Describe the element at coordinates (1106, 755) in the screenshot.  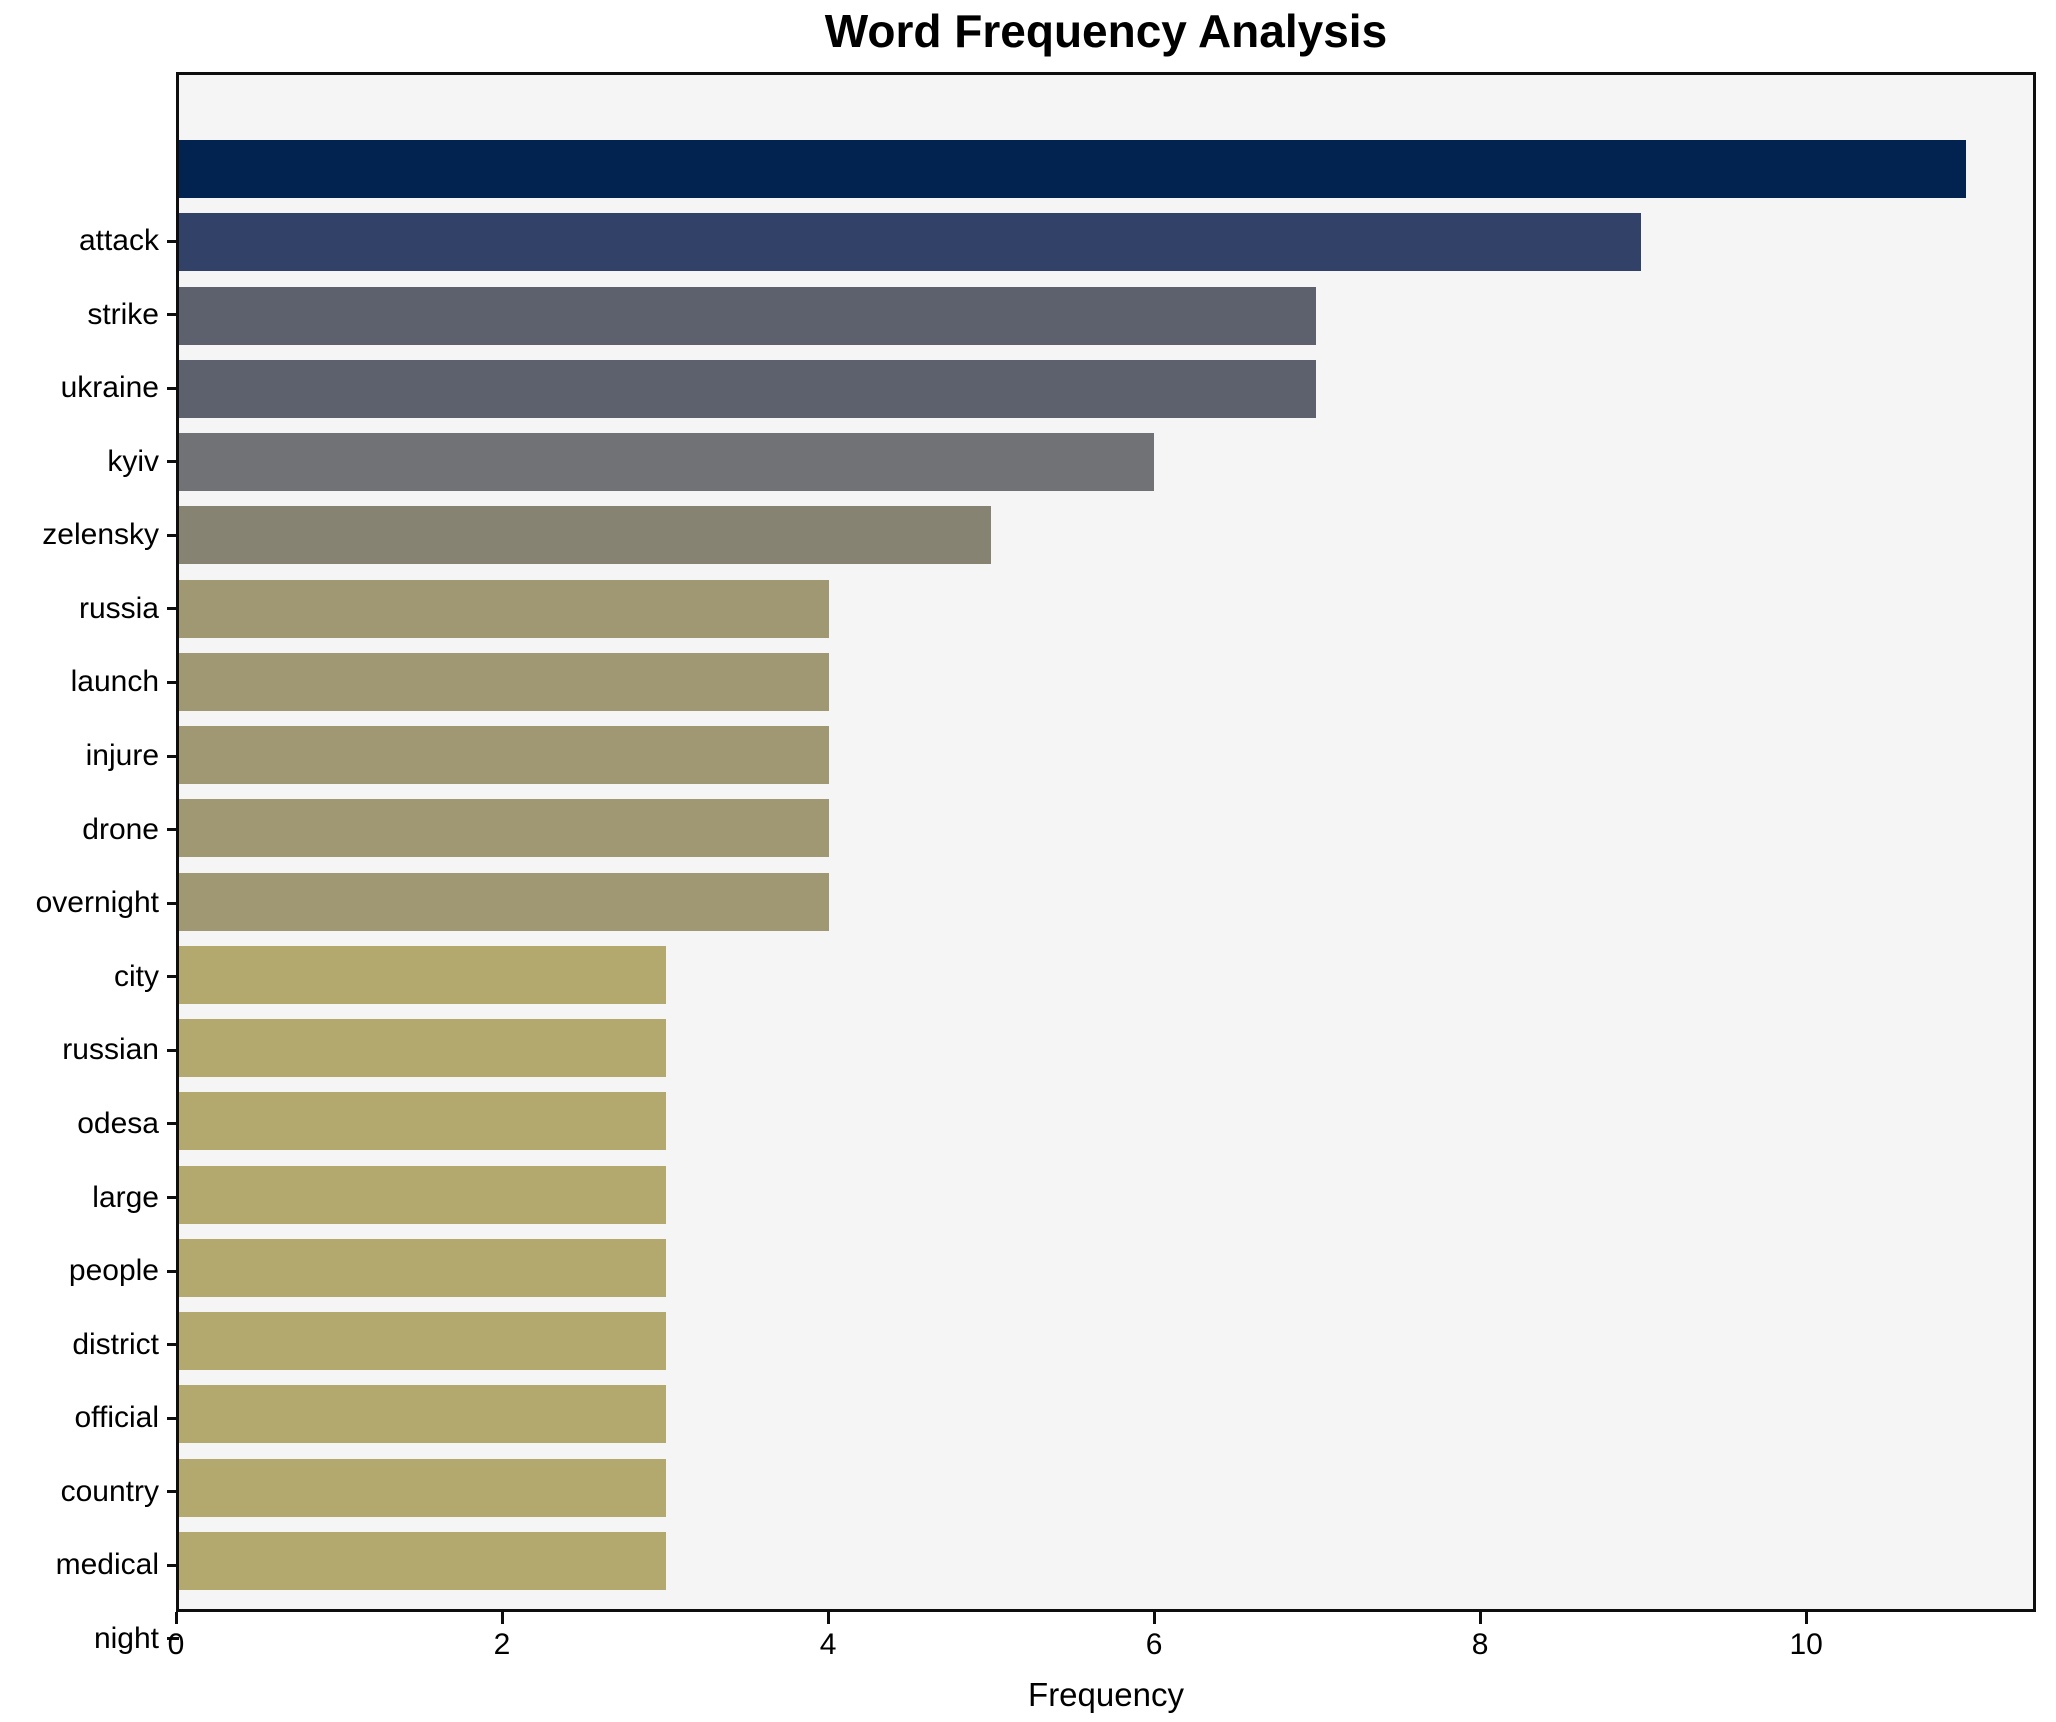
I see `bar-row-drone` at that location.